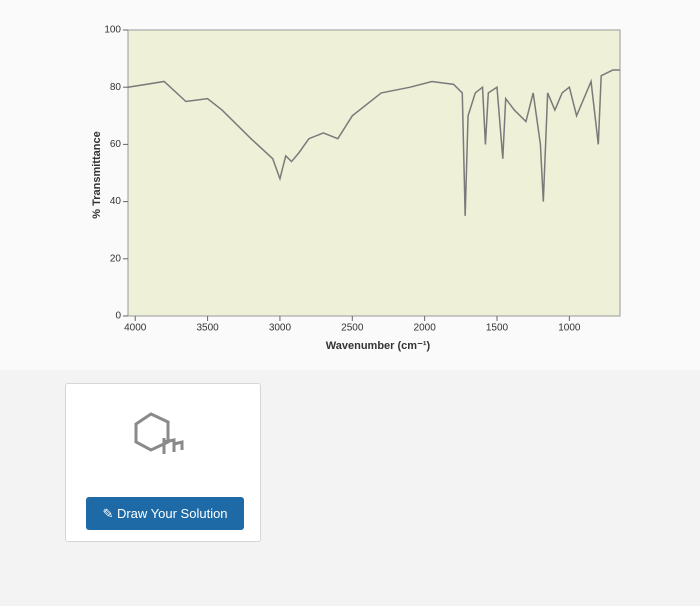  Describe the element at coordinates (280, 328) in the screenshot. I see `x-tick-label: 3000` at that location.